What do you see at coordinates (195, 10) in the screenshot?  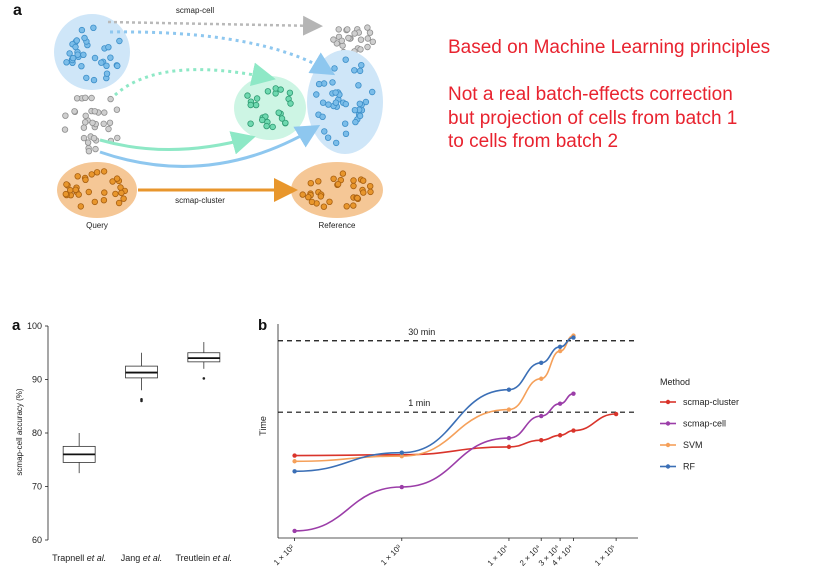 I see `scmap-cell-label: scmap-cell` at bounding box center [195, 10].